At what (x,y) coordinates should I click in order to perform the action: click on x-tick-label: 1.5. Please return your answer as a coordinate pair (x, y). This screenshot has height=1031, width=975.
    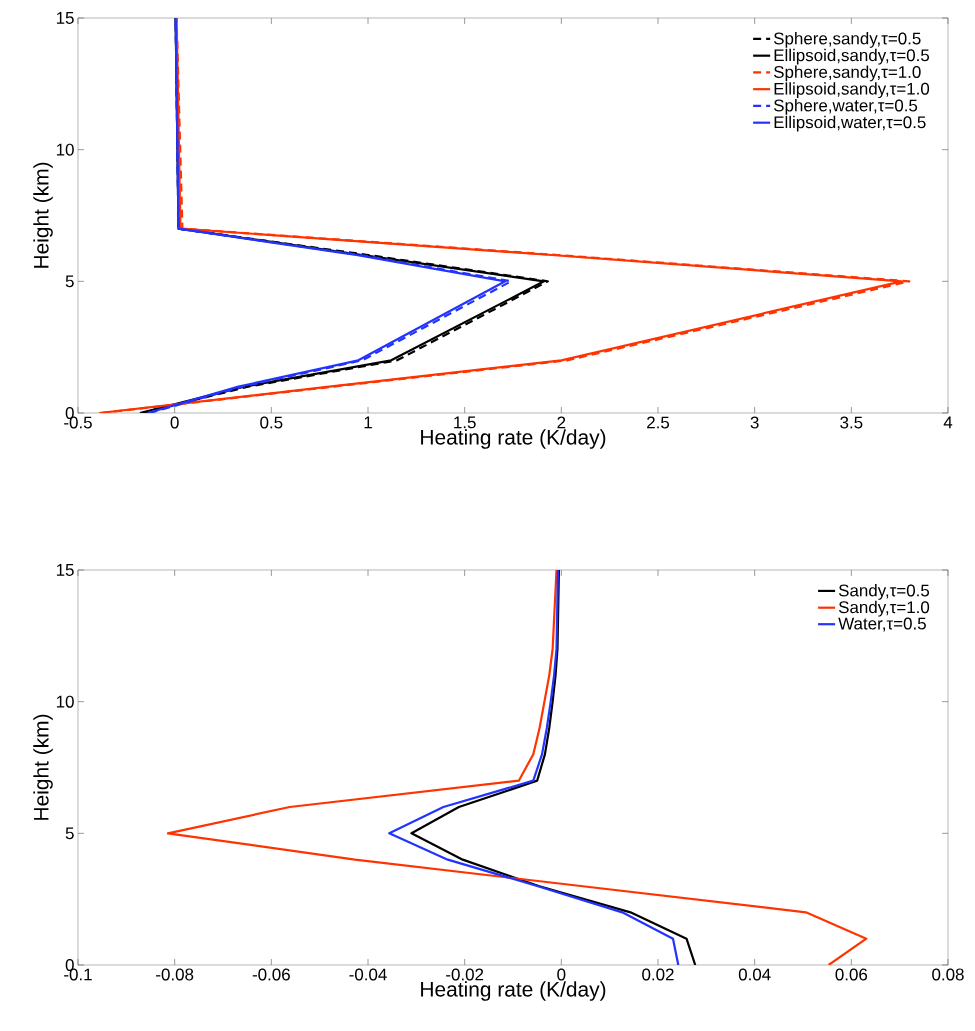
    Looking at the image, I should click on (465, 422).